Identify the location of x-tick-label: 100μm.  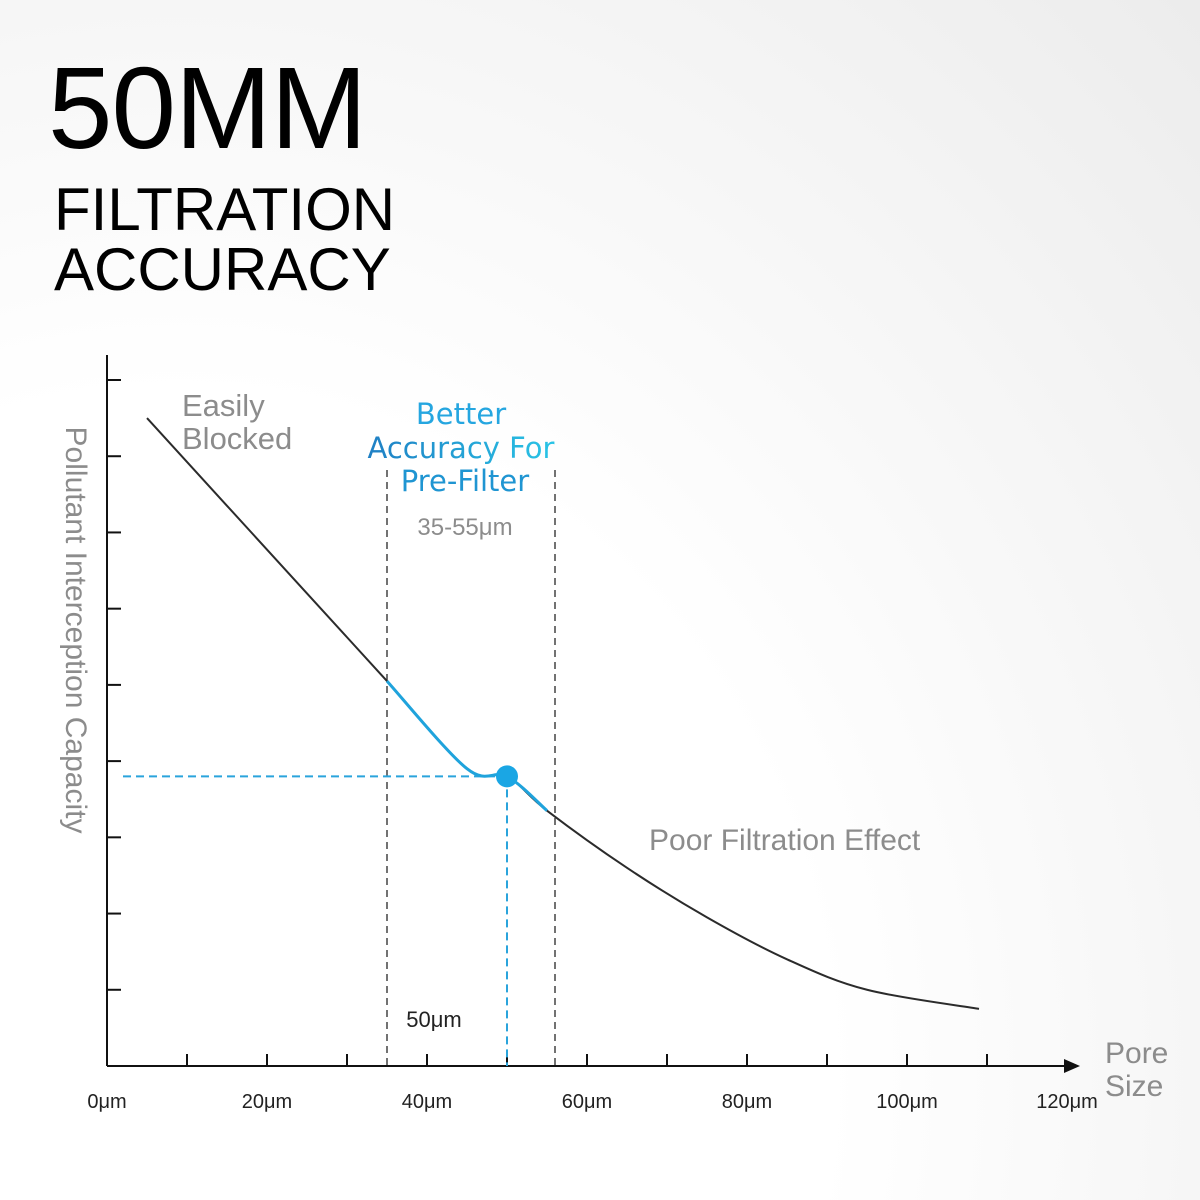
(907, 1102).